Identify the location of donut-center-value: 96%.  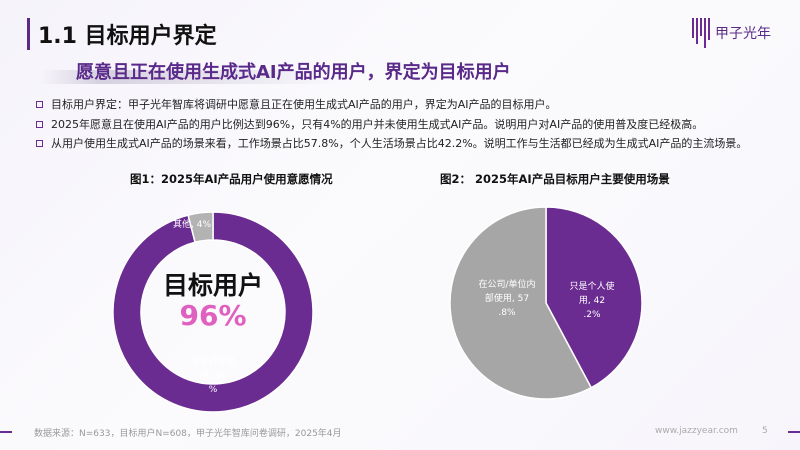
(212, 315).